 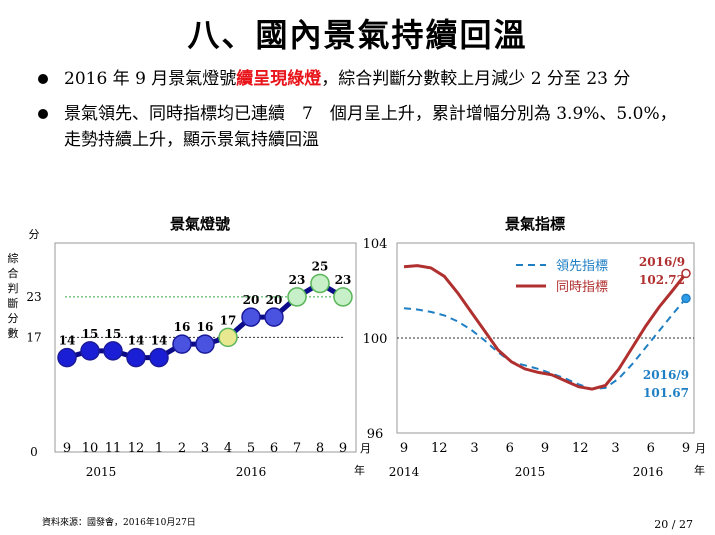 I want to click on chart-title-index: 景氣指標, so click(x=535, y=224).